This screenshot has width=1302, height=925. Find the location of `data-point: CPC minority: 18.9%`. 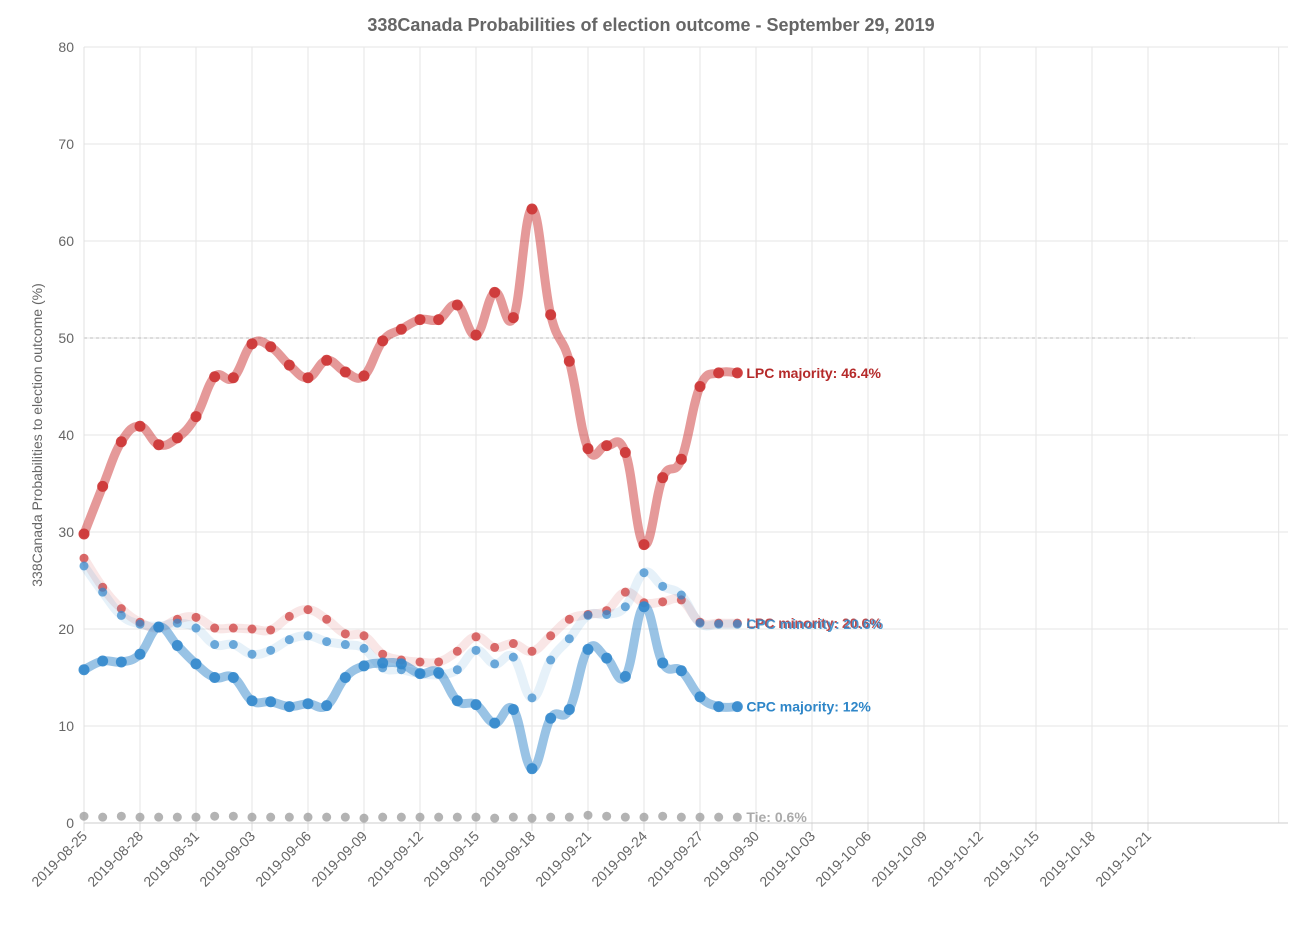

data-point: CPC minority: 18.9% is located at coordinates (289, 640).